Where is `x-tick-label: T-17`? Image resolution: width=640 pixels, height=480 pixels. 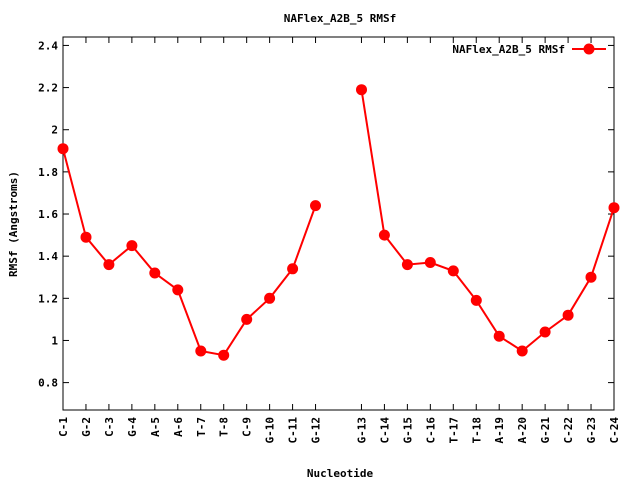
x-tick-label: T-17 is located at coordinates (453, 430).